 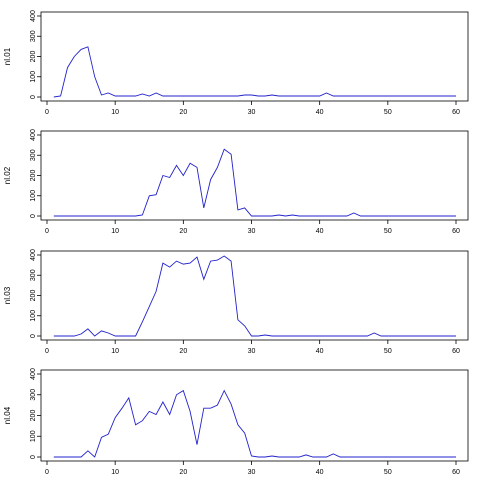 What do you see at coordinates (7, 295) in the screenshot?
I see `y-axis-label: nl.03` at bounding box center [7, 295].